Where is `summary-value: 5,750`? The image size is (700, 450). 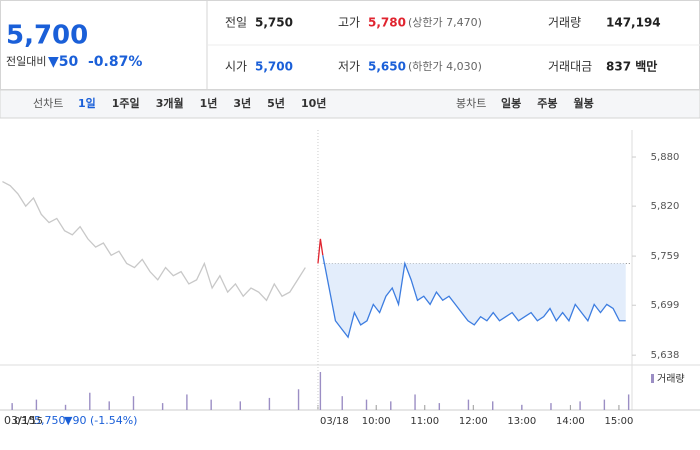 summary-value: 5,750 is located at coordinates (274, 23).